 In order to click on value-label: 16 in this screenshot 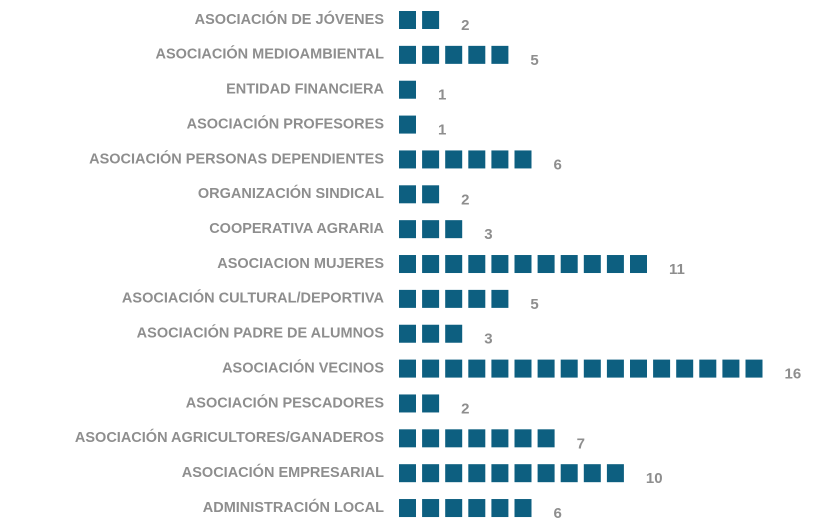, I will do `click(793, 374)`.